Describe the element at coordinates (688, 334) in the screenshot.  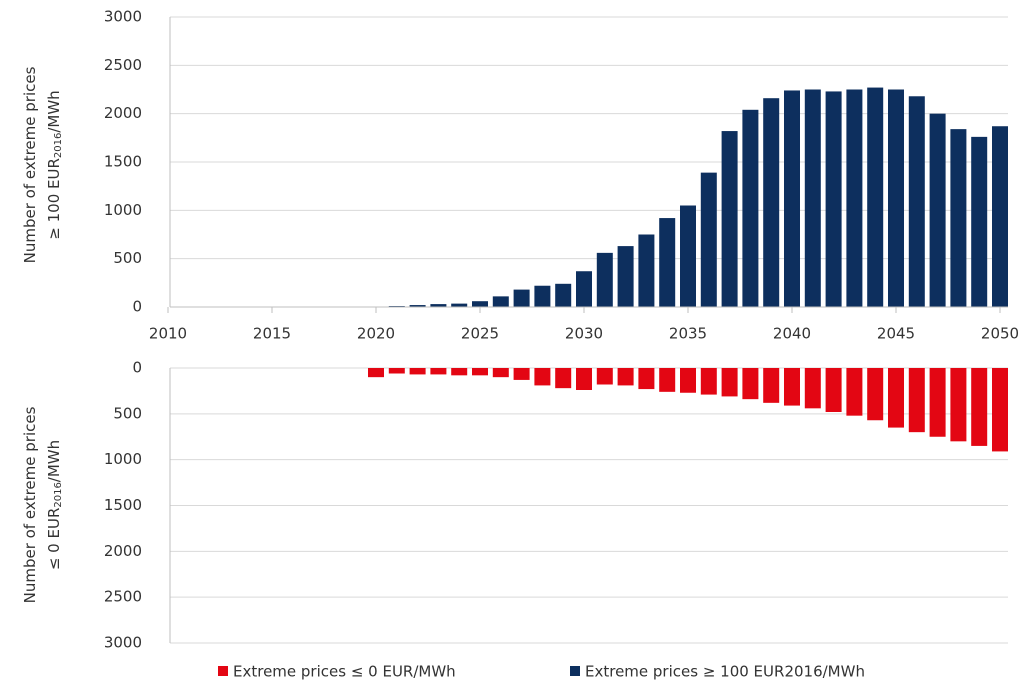
I see `x-tick-label: 2035` at that location.